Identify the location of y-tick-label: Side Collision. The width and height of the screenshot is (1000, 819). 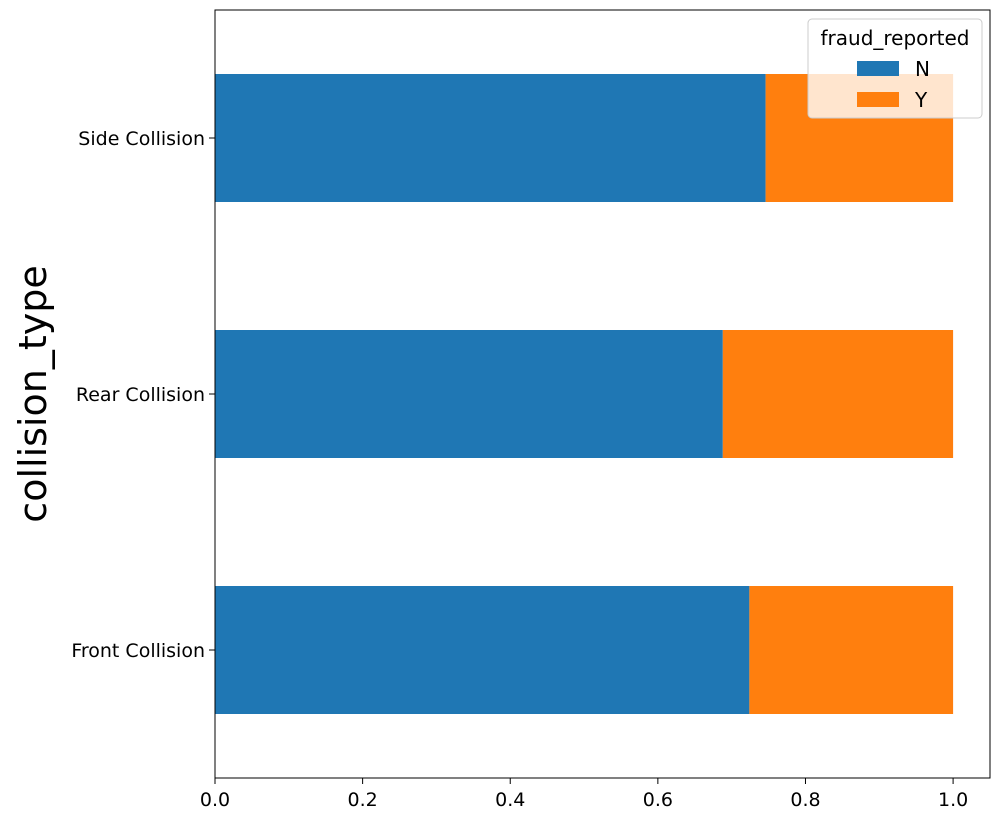
(141, 139).